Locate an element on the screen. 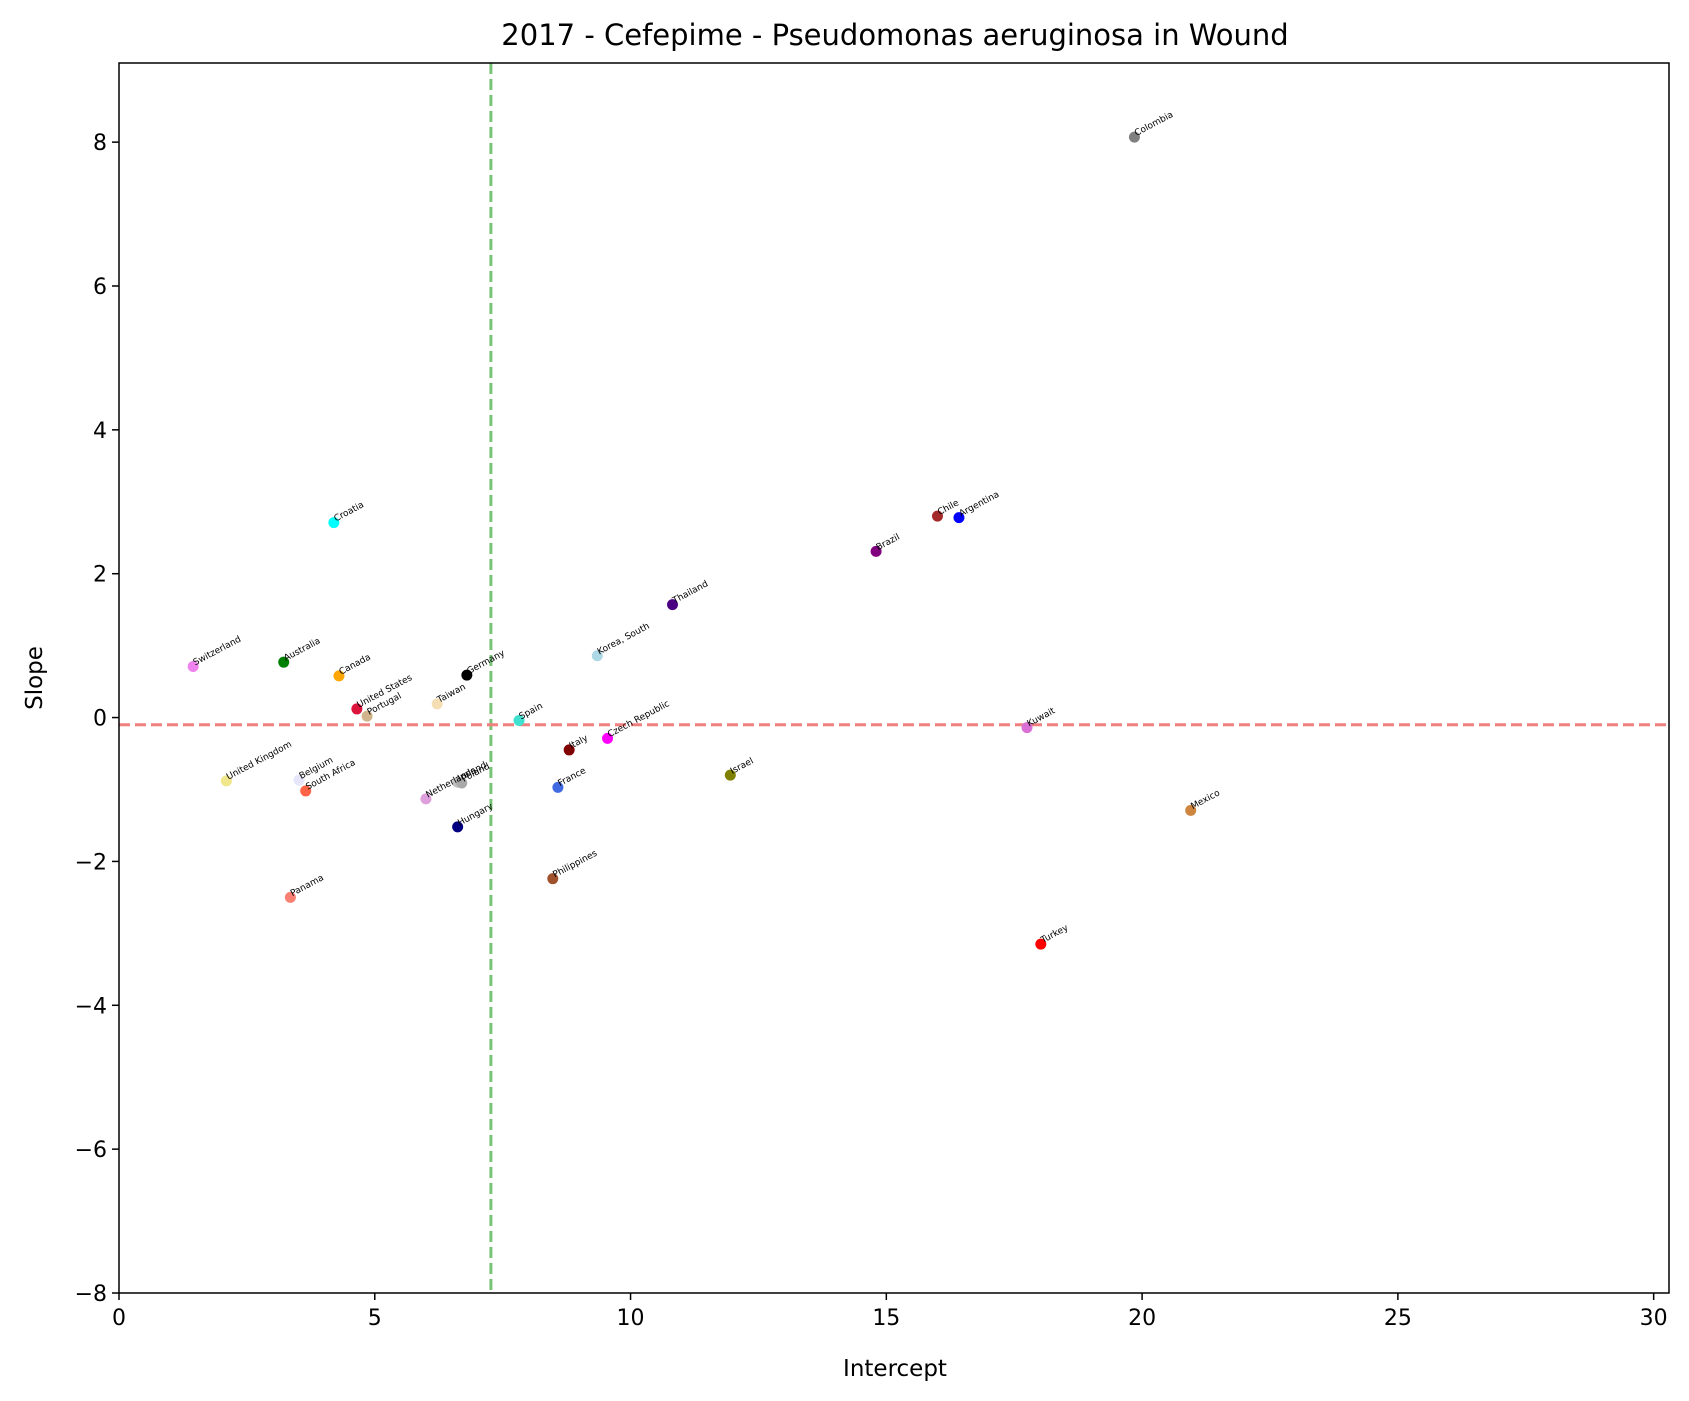  x-tick-label: 30 is located at coordinates (1654, 1318).